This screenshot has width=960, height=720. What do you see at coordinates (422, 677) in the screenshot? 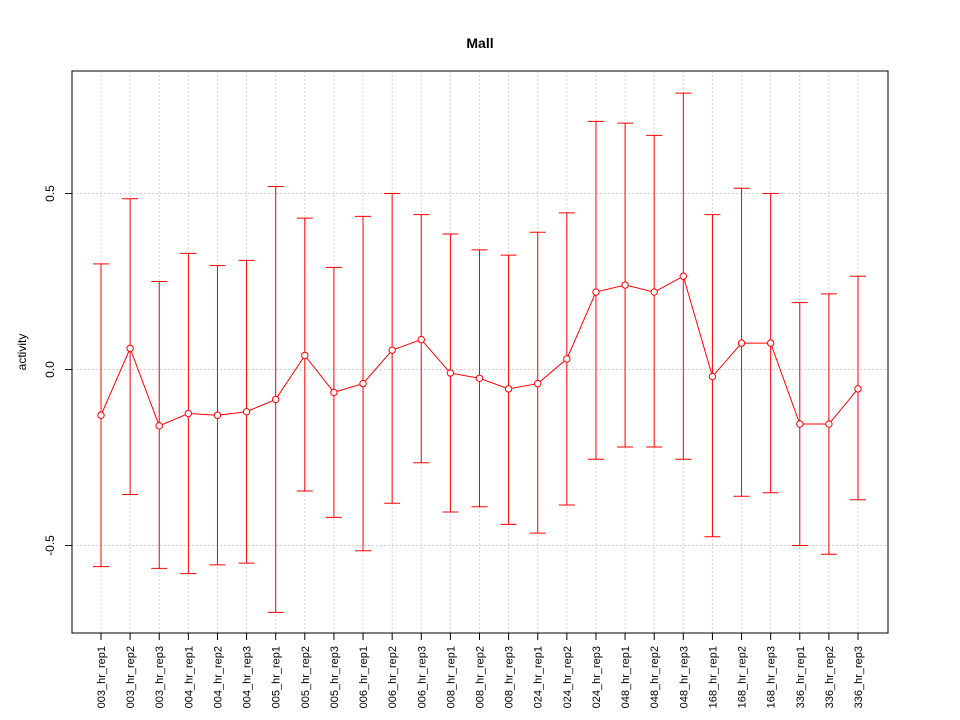
I see `x-tick-label: 006_hr_rep3` at bounding box center [422, 677].